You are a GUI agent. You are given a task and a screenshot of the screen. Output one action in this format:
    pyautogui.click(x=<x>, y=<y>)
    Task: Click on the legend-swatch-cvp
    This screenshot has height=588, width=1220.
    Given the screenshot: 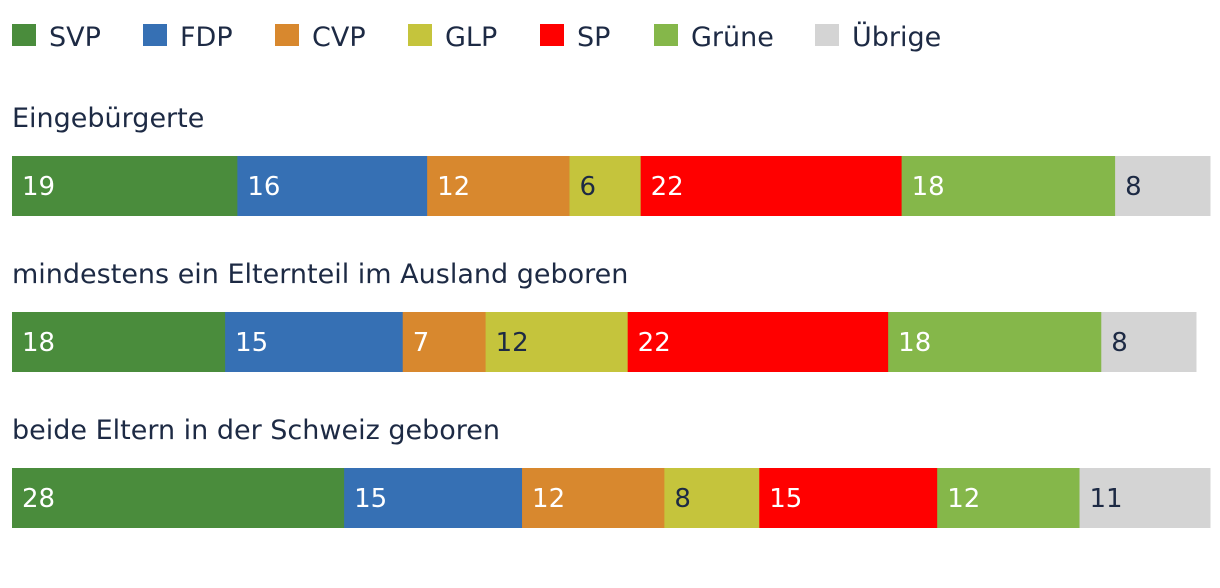 What is the action you would take?
    pyautogui.click(x=287, y=35)
    